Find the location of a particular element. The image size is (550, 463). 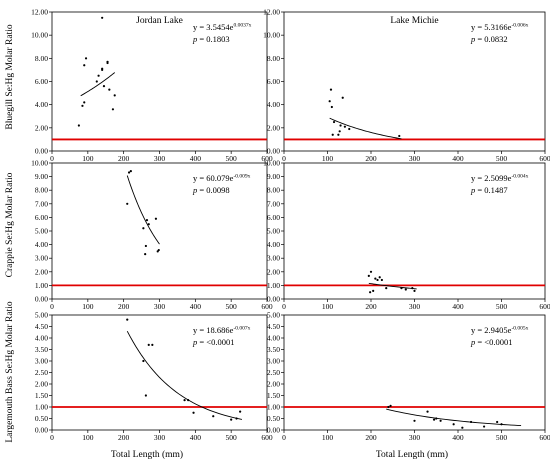

y-tick-label: 4.50 is located at coordinates (273, 326).